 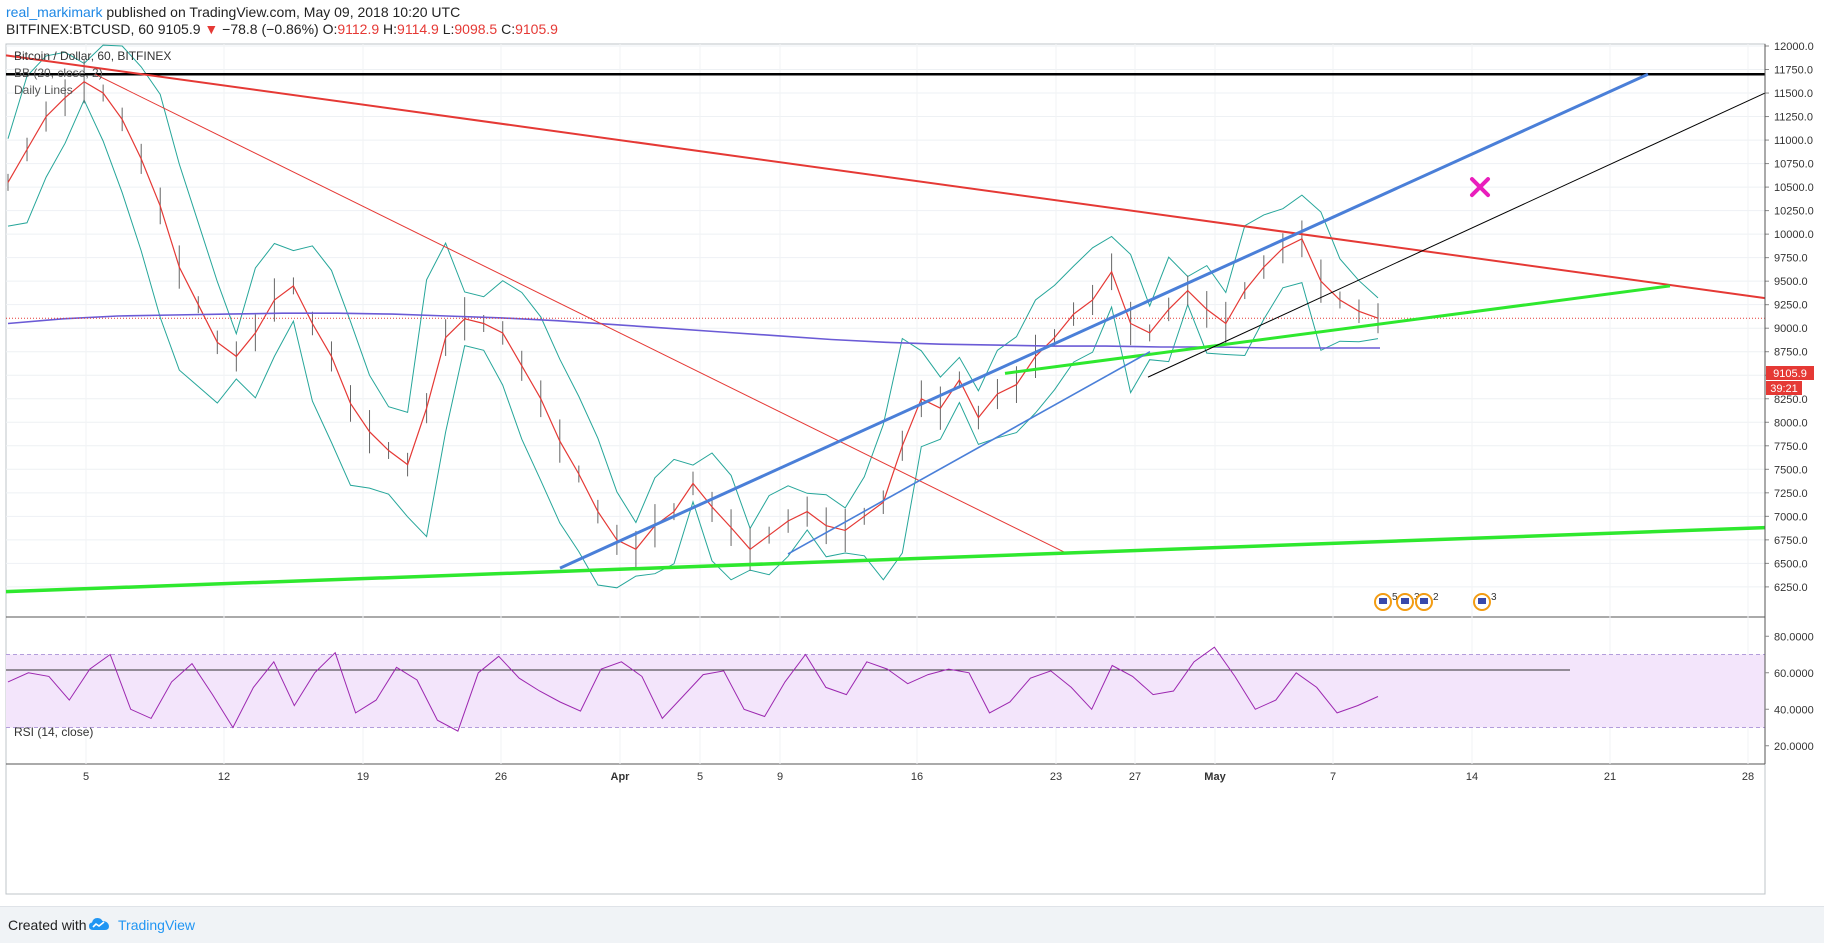 I want to click on price-tick-label: 9000.0, so click(x=1791, y=329).